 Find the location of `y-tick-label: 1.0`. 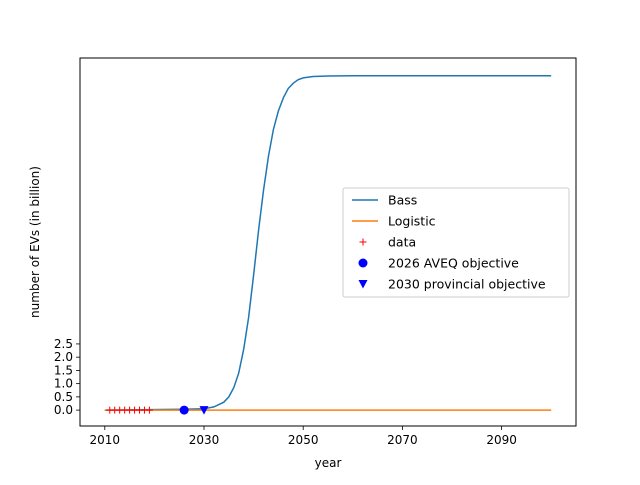

y-tick-label: 1.0 is located at coordinates (63, 384).